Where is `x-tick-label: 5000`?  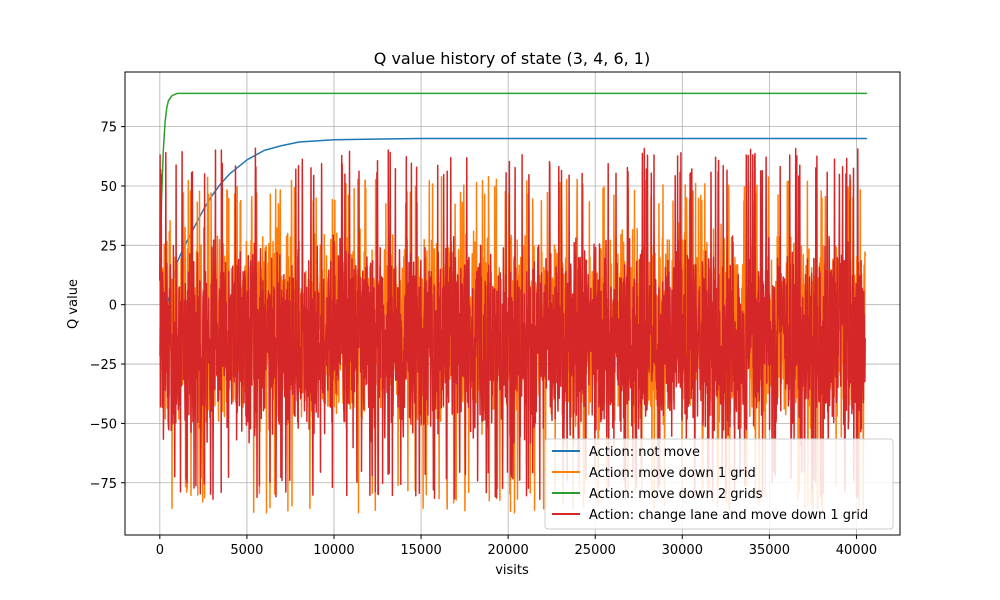 x-tick-label: 5000 is located at coordinates (246, 550).